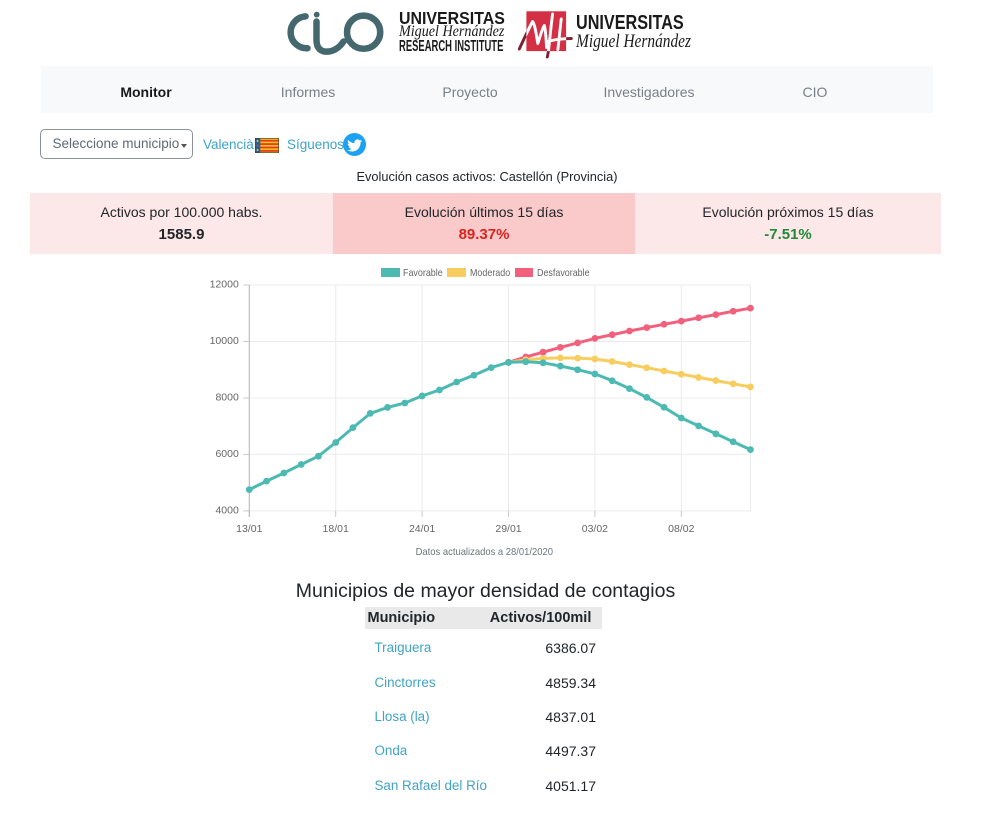 Image resolution: width=981 pixels, height=823 pixels. I want to click on svg-text: 03/02, so click(595, 529).